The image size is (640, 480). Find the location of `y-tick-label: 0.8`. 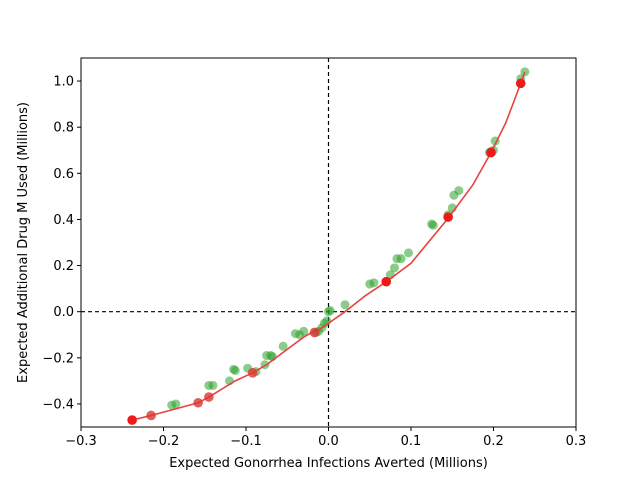

y-tick-label: 0.8 is located at coordinates (63, 128).